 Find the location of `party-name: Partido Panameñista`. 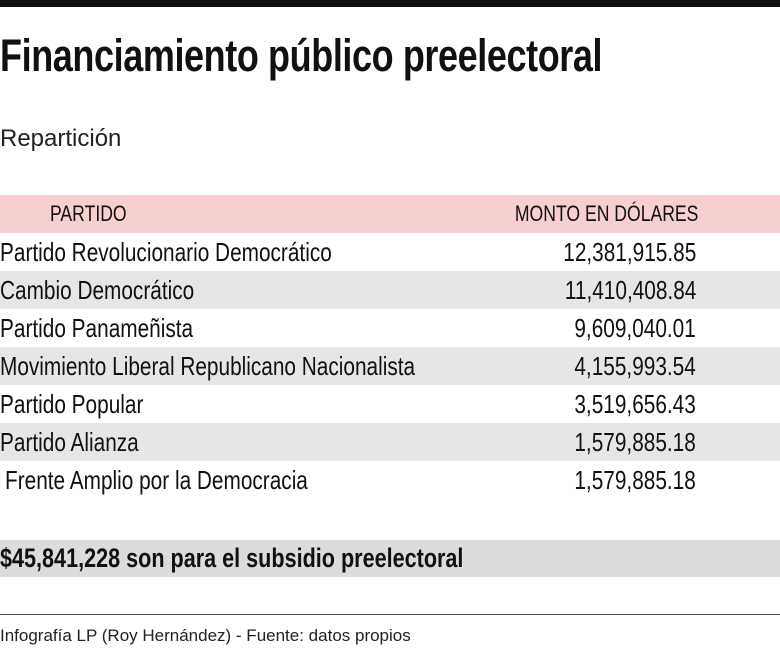

party-name: Partido Panameñista is located at coordinates (120, 328).